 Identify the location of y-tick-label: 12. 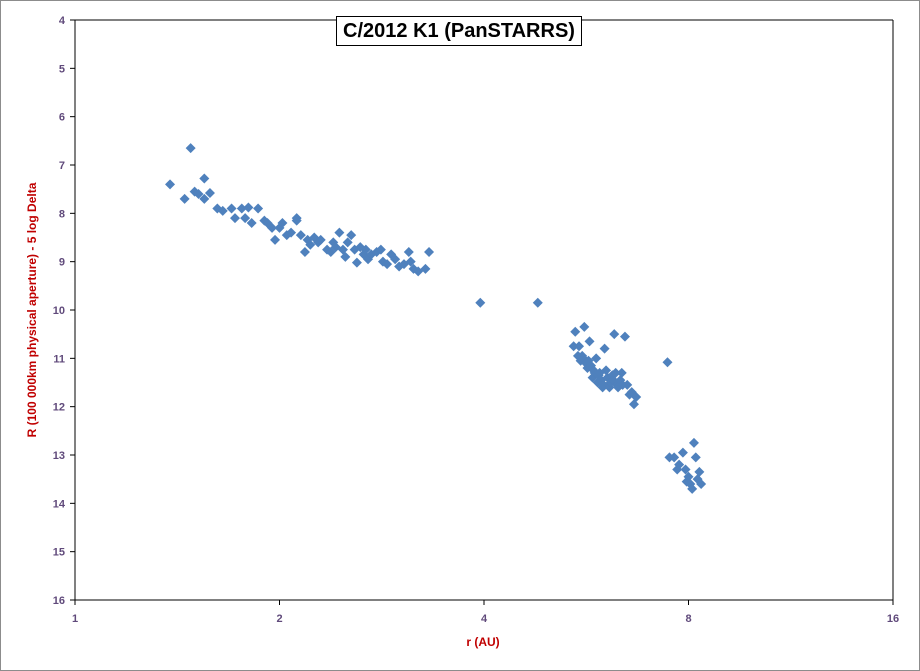
(59, 408).